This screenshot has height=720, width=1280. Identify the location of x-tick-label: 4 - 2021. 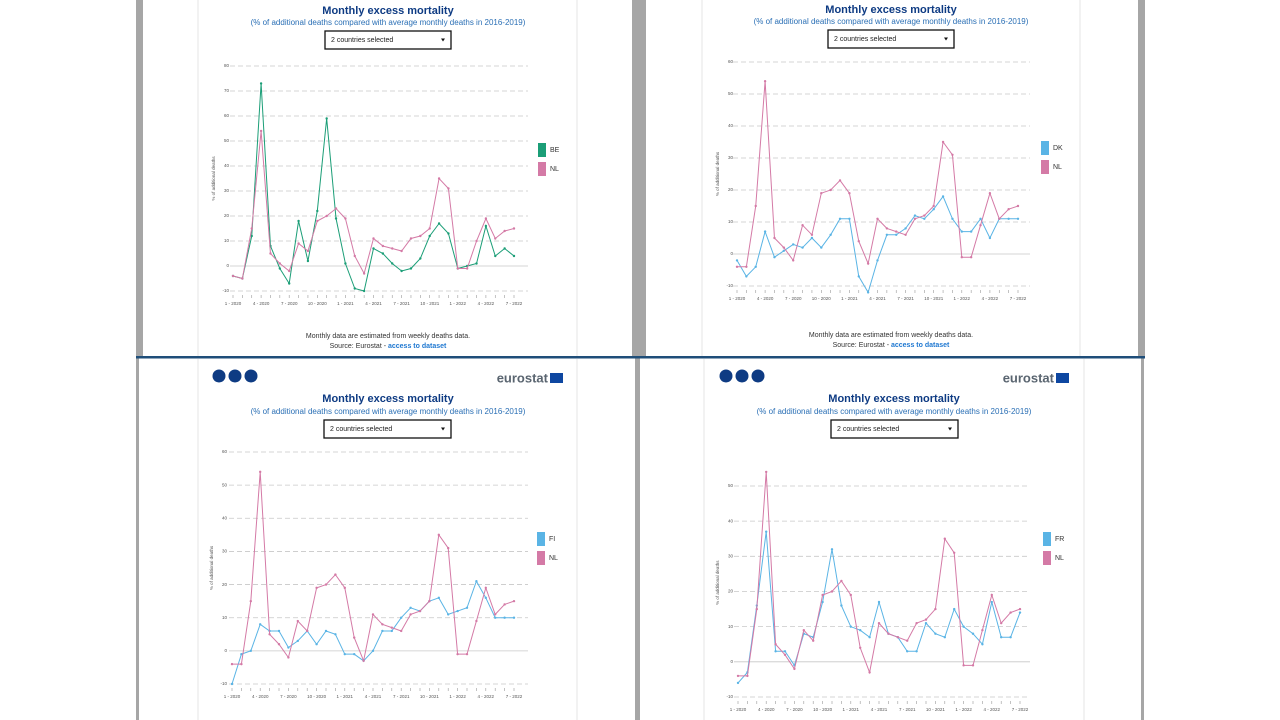
(373, 696).